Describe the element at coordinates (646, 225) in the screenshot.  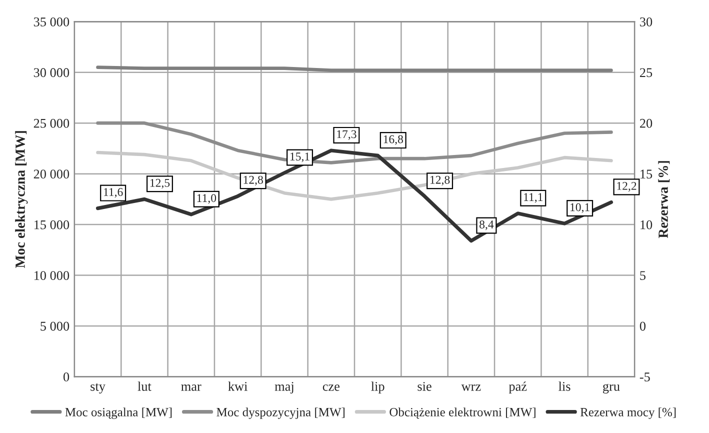
I see `y2-tick-label: 10` at that location.